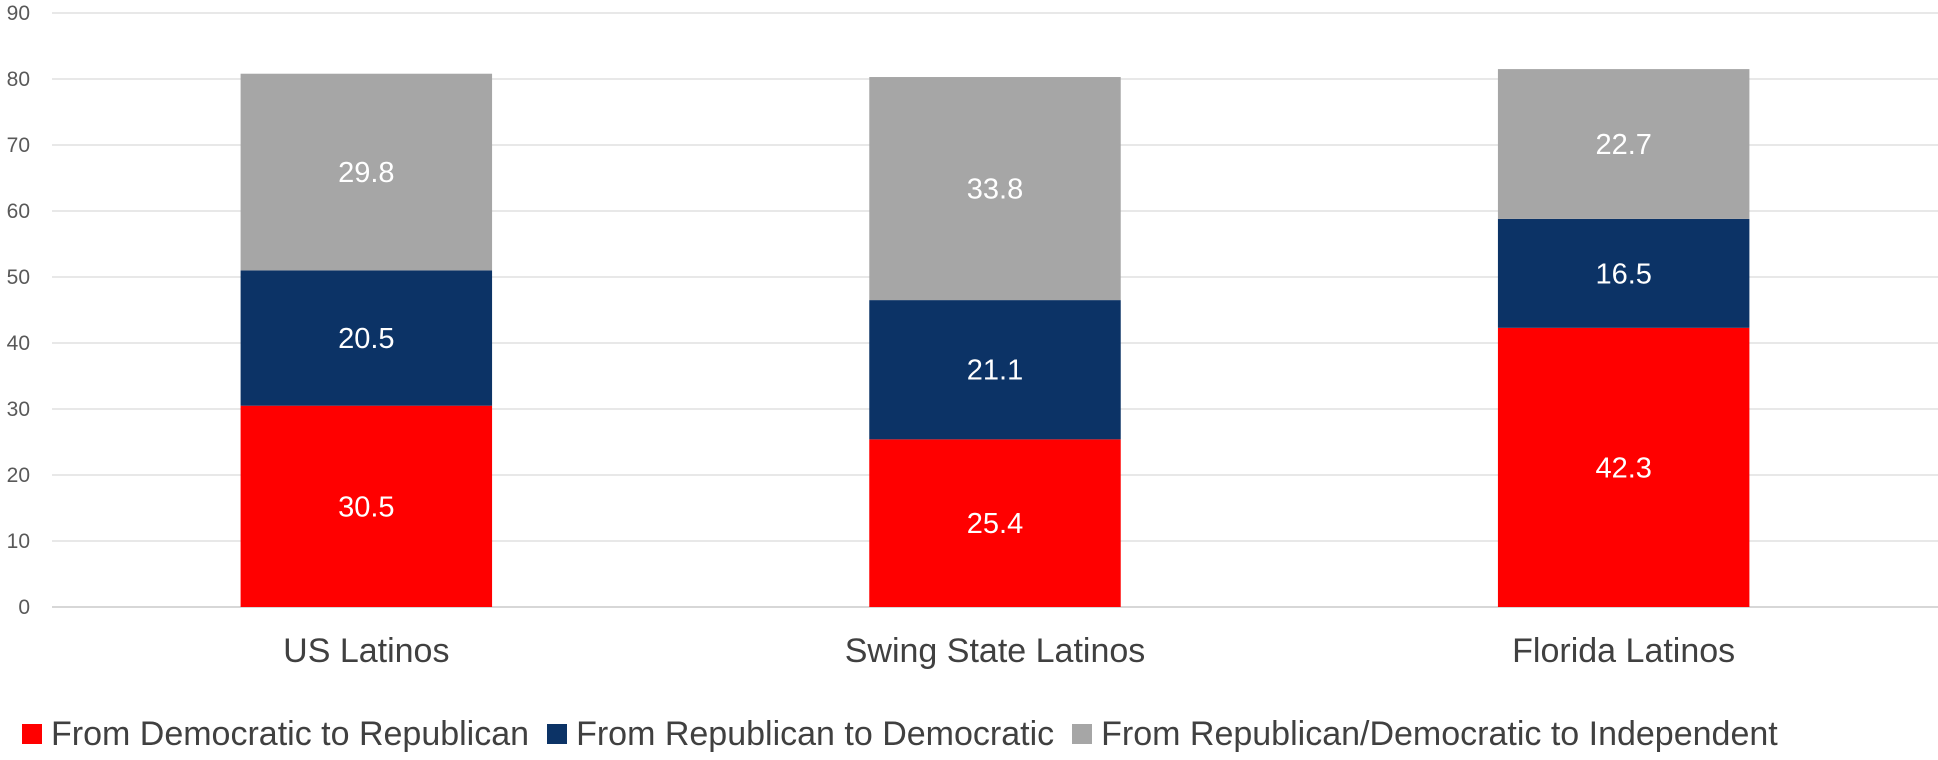 The height and width of the screenshot is (760, 1938). I want to click on y-tick-label: 10, so click(18, 541).